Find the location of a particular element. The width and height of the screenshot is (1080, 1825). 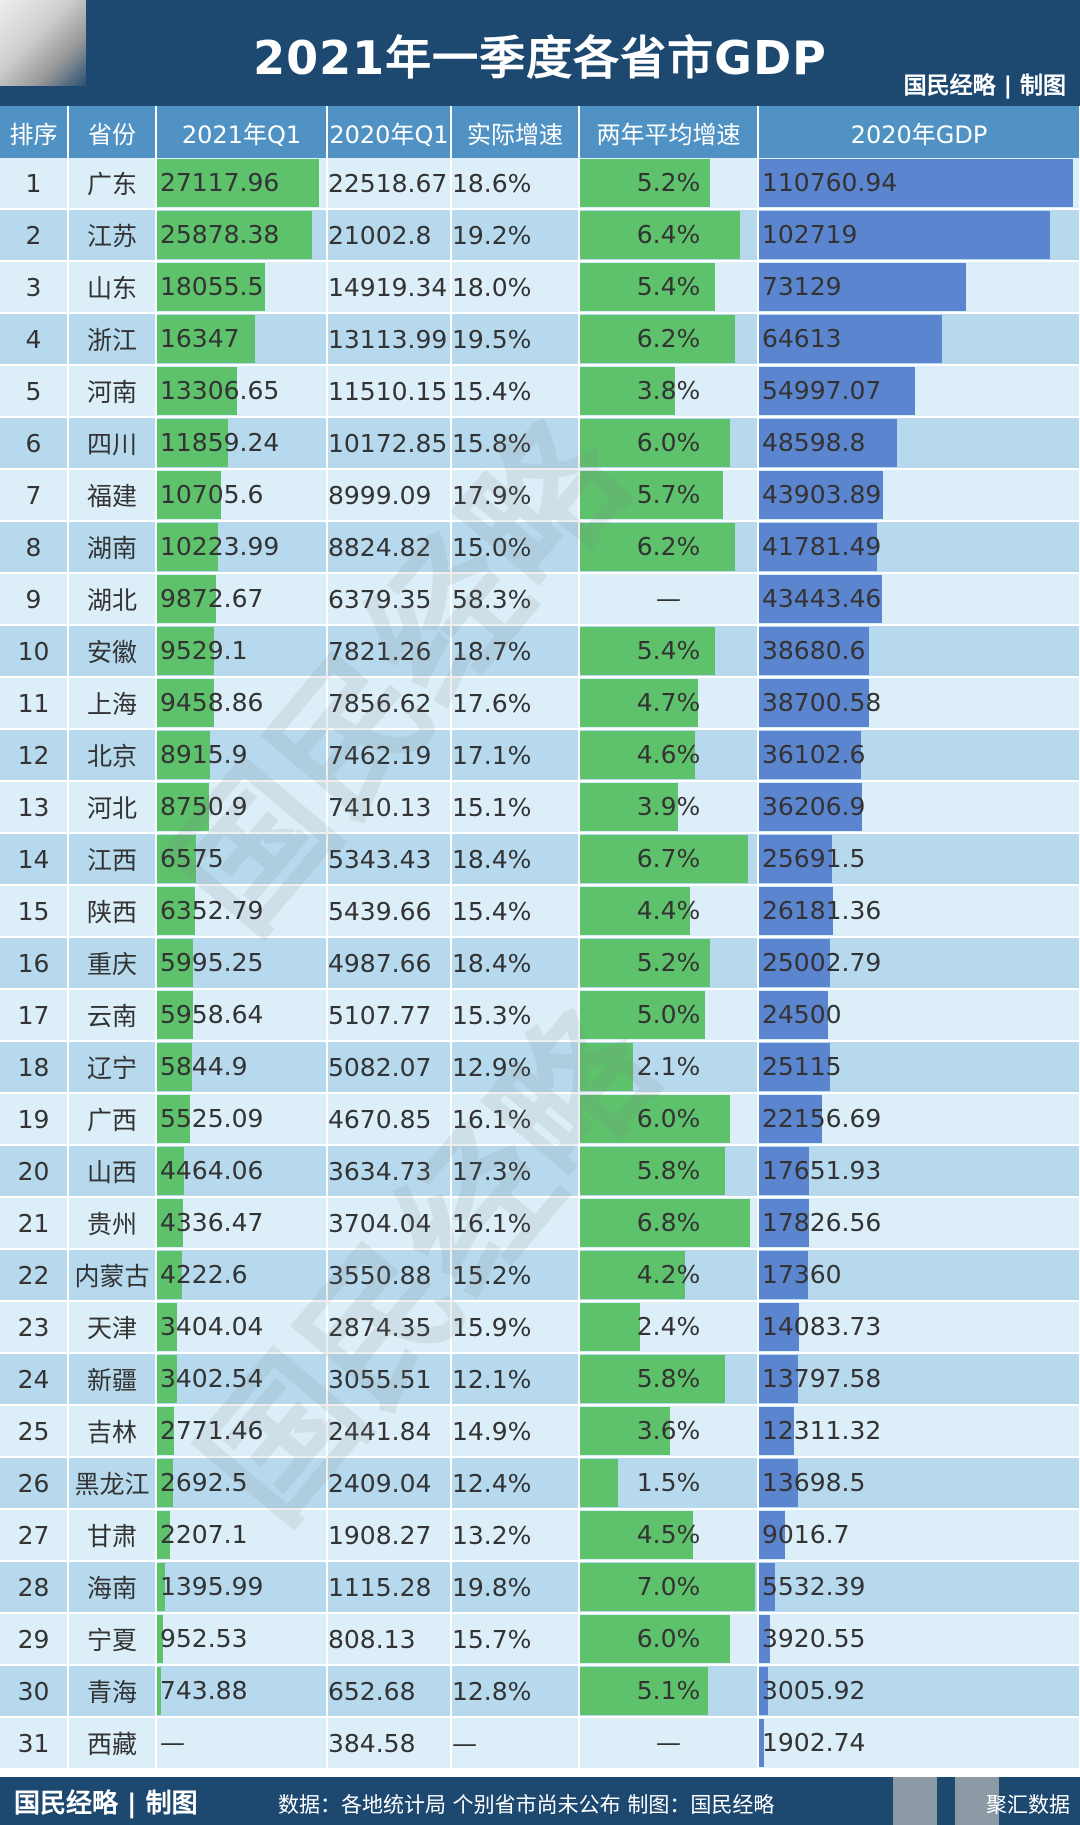

avg-growth-value: 5.8% is located at coordinates (668, 1378).